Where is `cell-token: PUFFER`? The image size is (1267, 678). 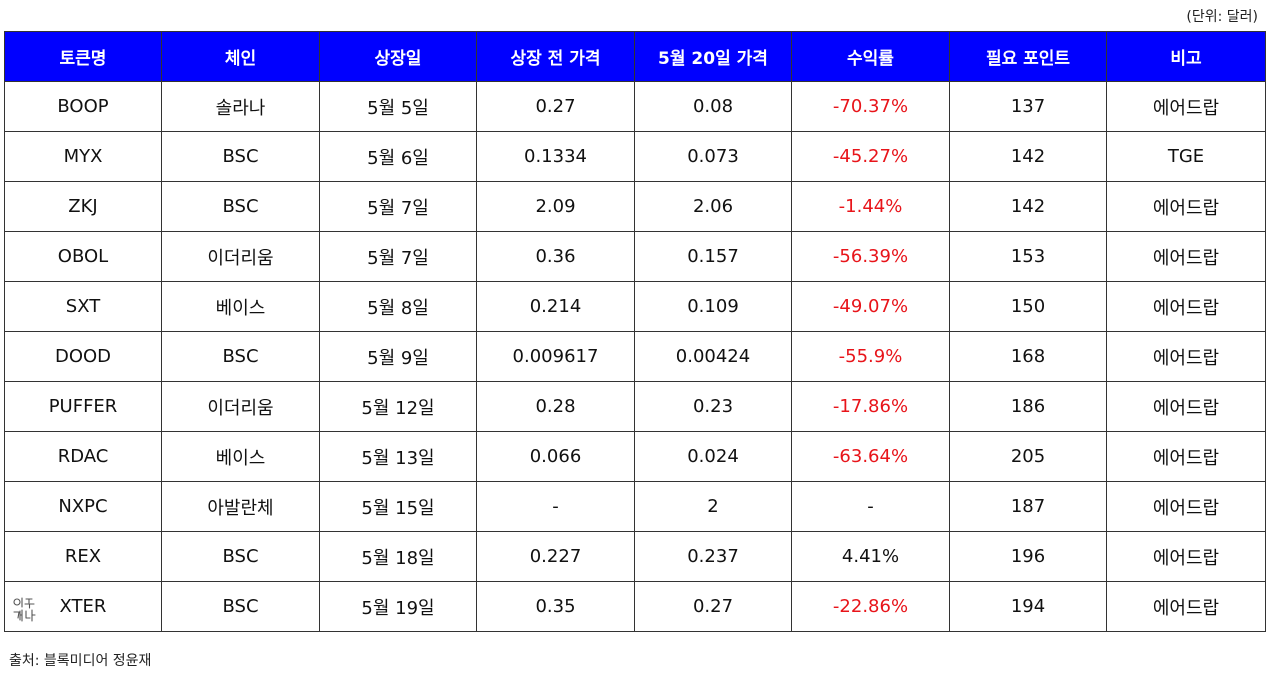
cell-token: PUFFER is located at coordinates (83, 406).